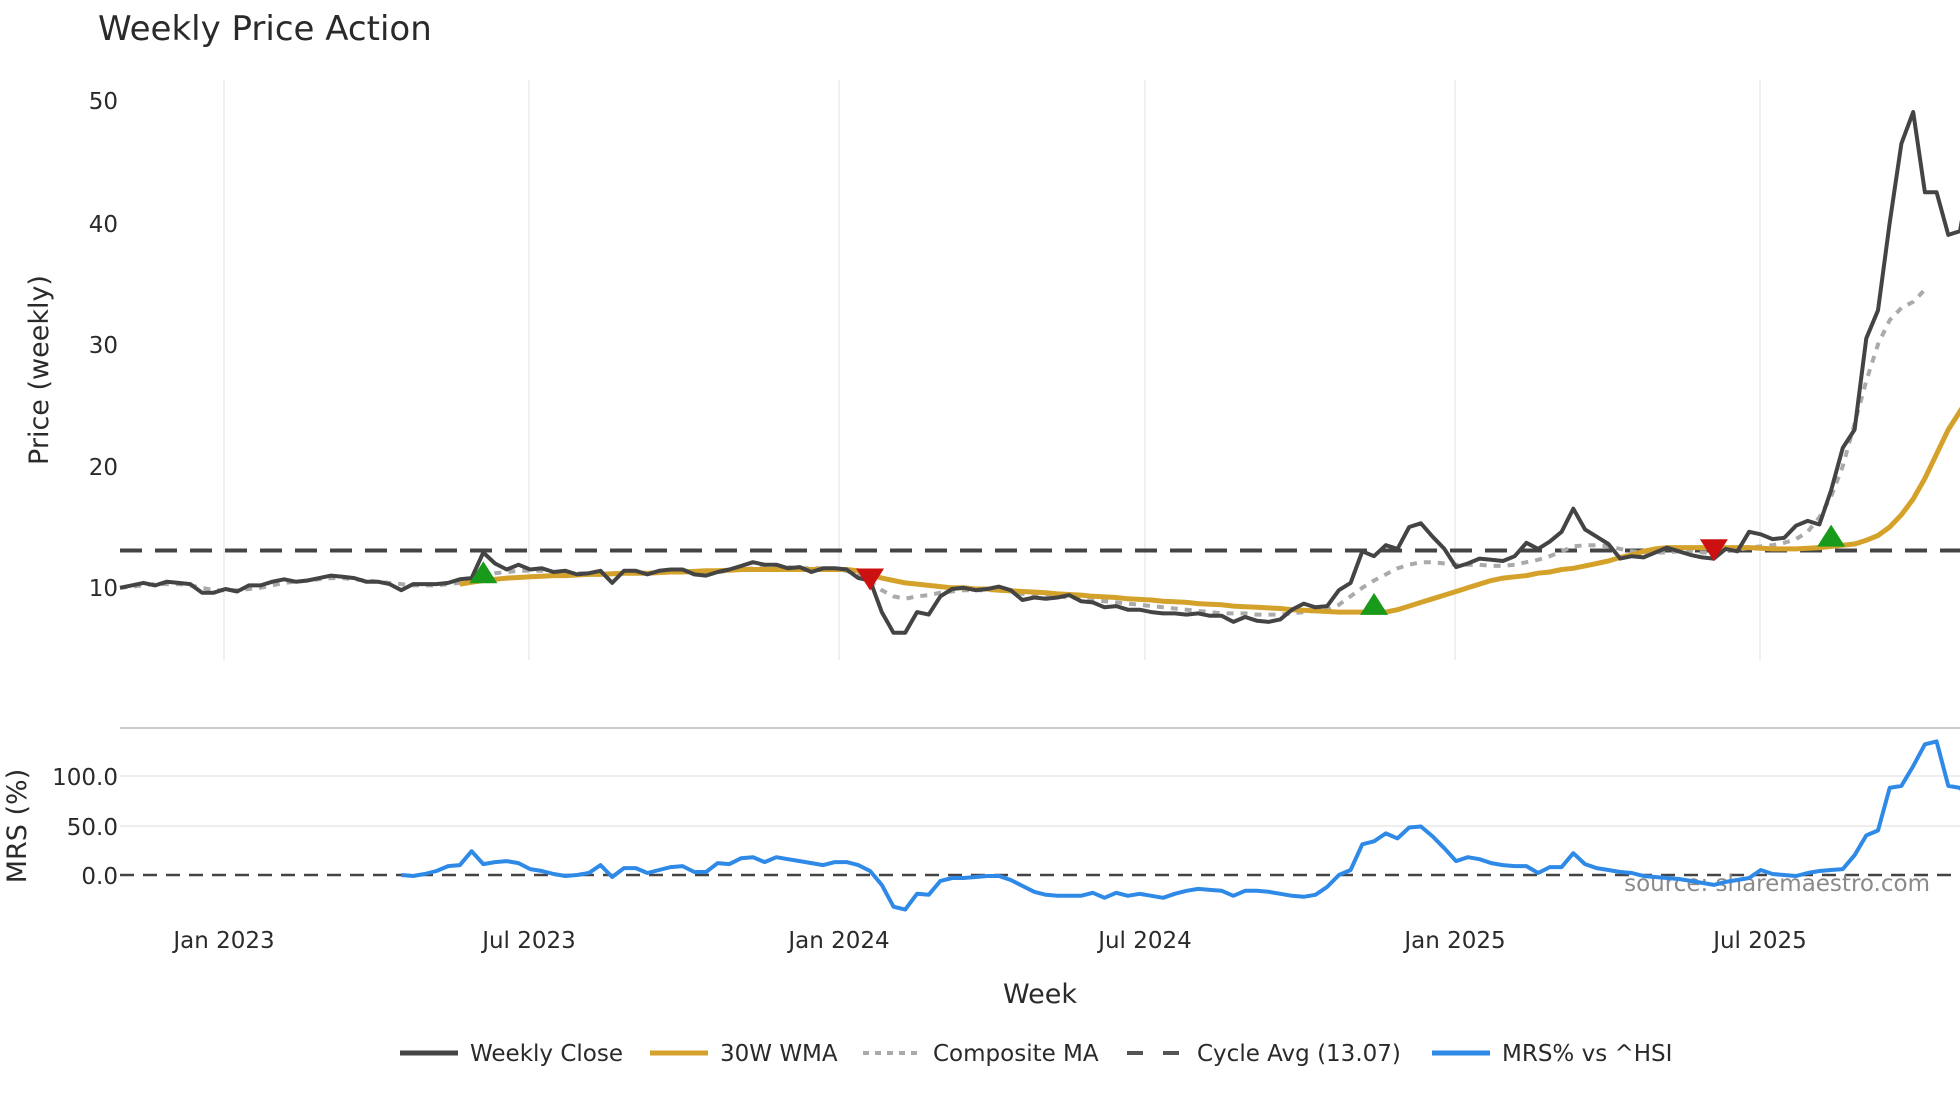 This screenshot has height=1106, width=1960. I want to click on x-tick-jan-2023: Jan 2023, so click(222, 941).